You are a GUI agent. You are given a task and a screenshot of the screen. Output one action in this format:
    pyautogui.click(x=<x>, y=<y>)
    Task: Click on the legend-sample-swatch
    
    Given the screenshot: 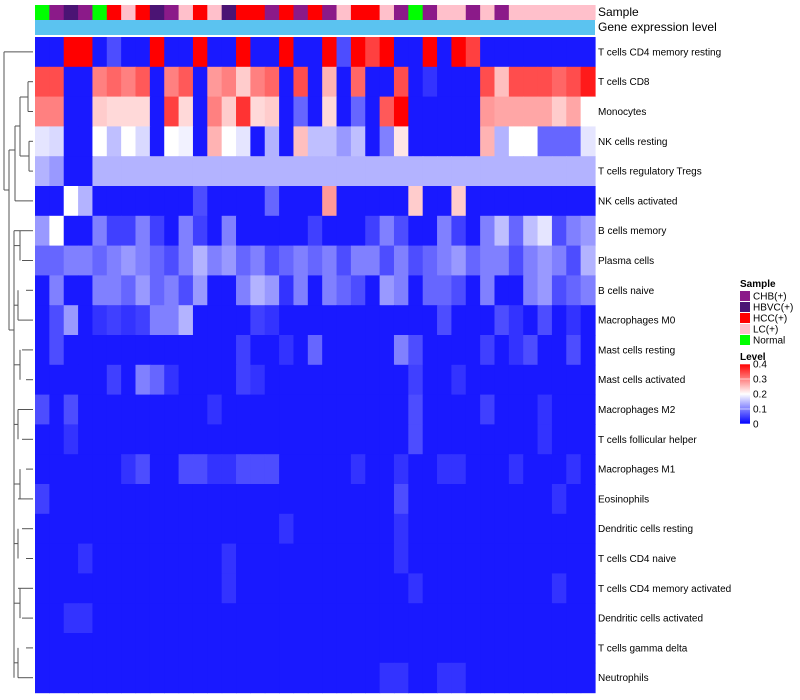 What is the action you would take?
    pyautogui.click(x=745, y=307)
    